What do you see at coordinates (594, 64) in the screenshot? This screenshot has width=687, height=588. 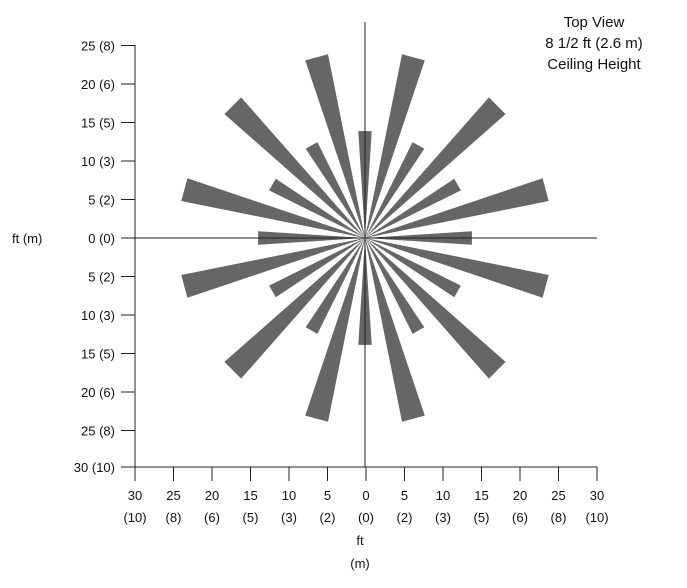 I see `ceiling-height-label: Ceiling Height` at bounding box center [594, 64].